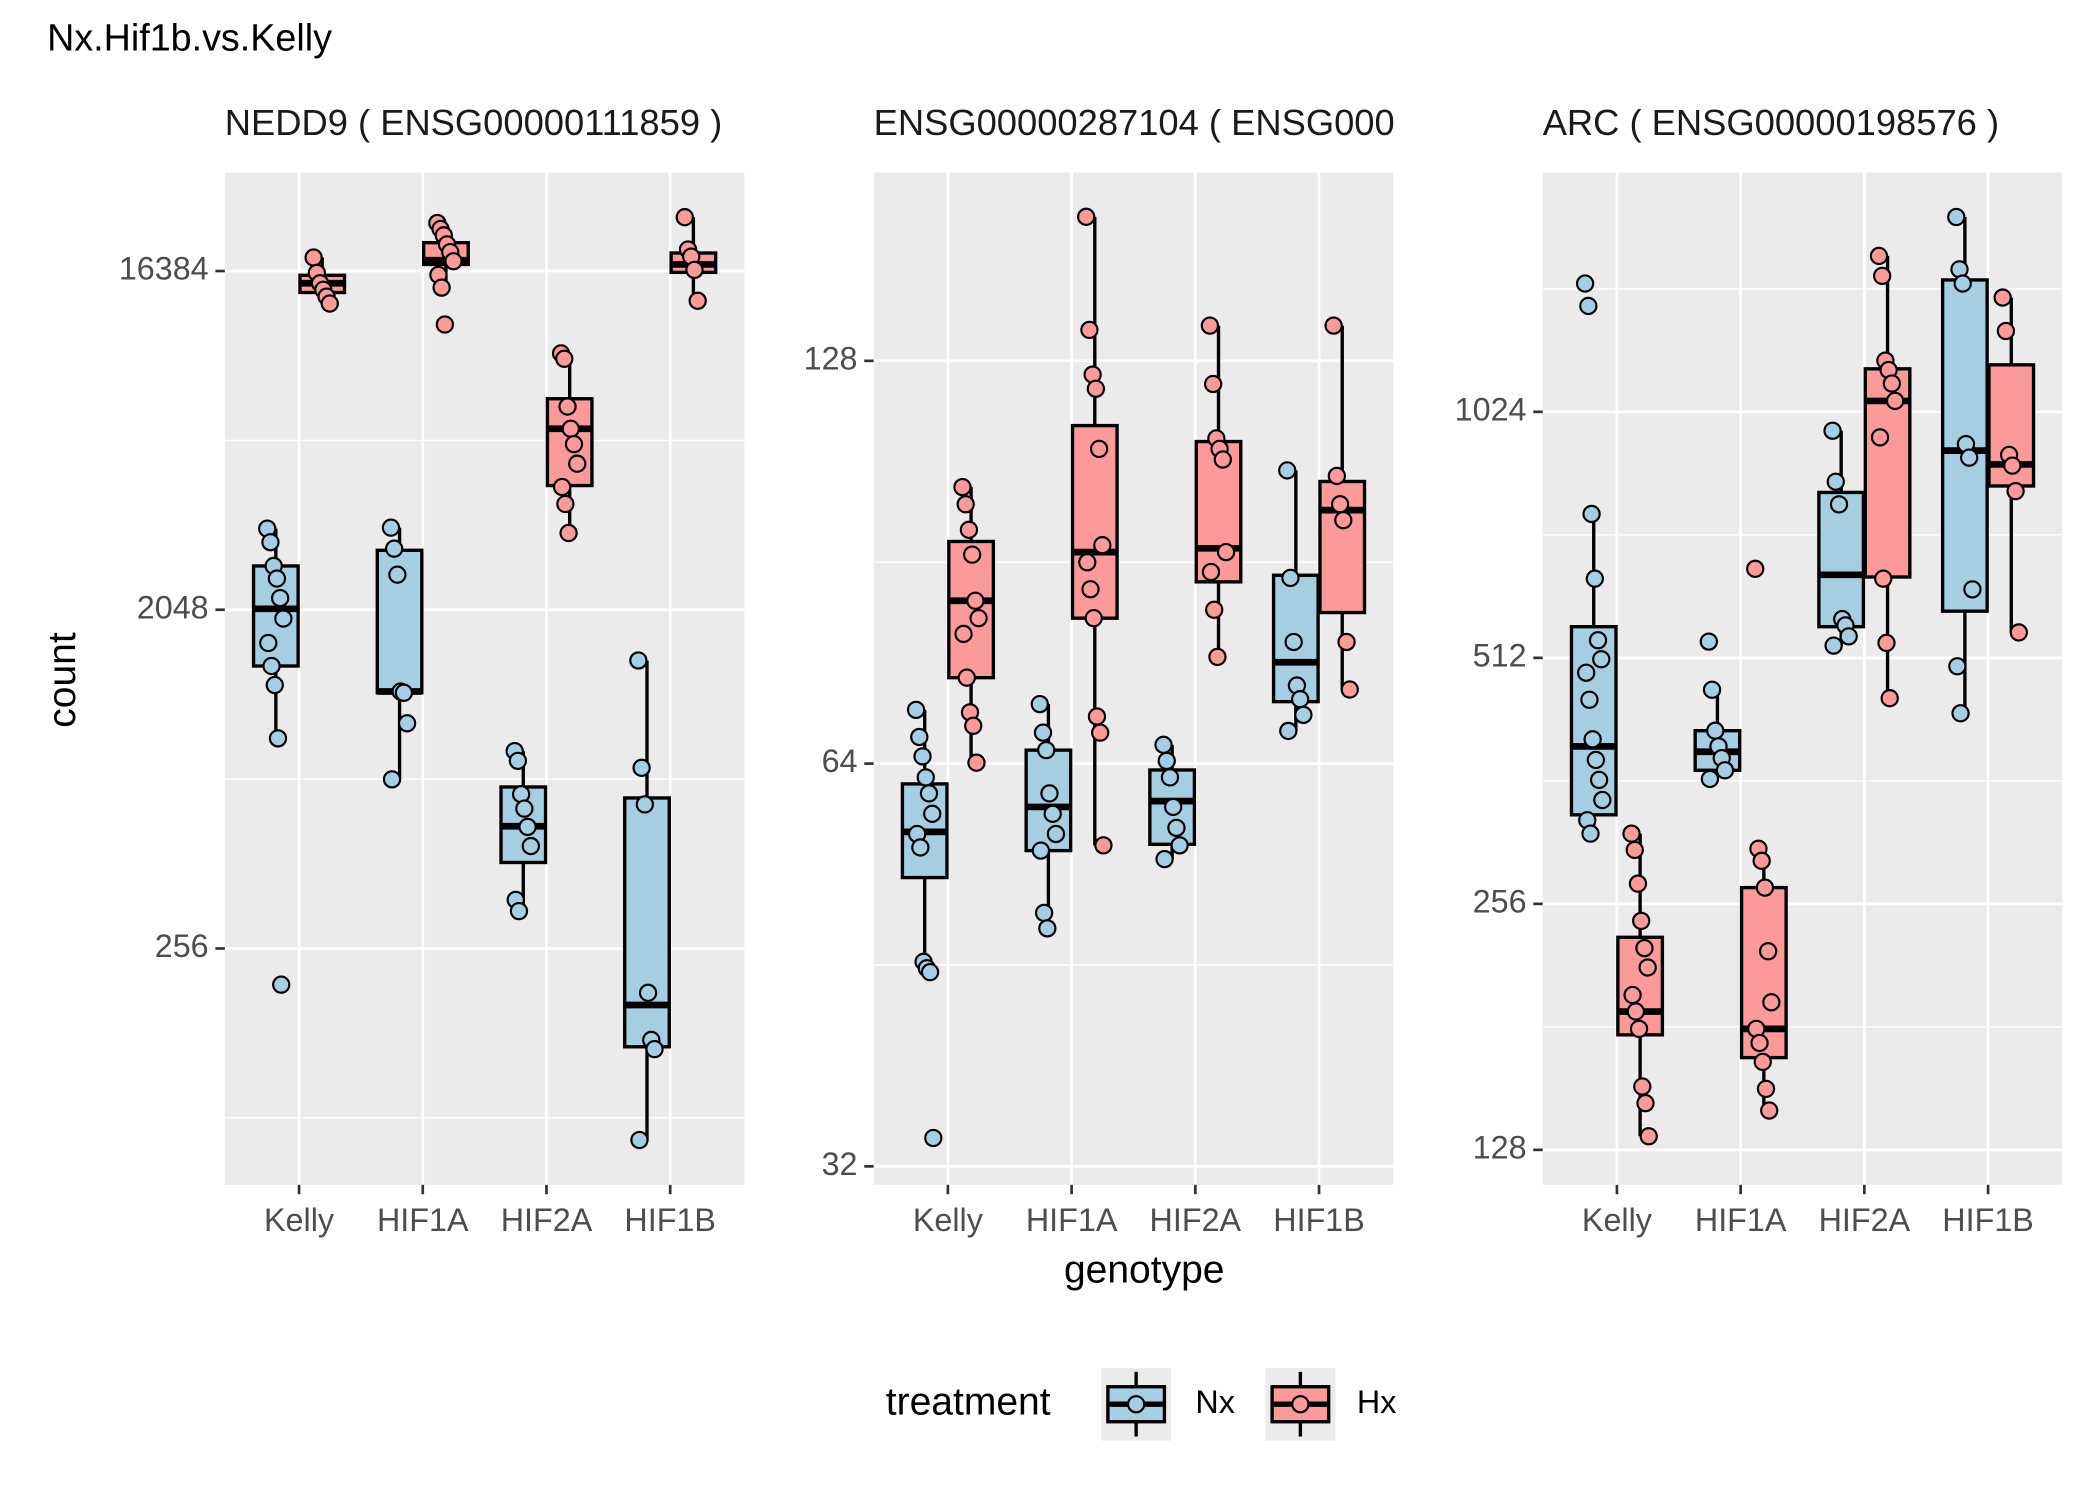 Image resolution: width=2100 pixels, height=1500 pixels. I want to click on y-tick-label: 512, so click(1500, 655).